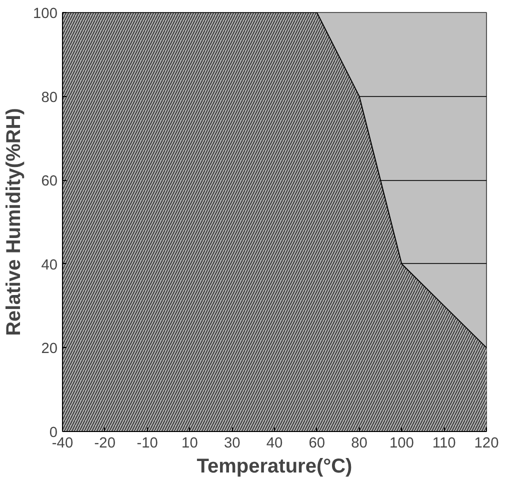  Describe the element at coordinates (14, 222) in the screenshot. I see `y-axis-title: Relative Humidity(%RH)` at that location.